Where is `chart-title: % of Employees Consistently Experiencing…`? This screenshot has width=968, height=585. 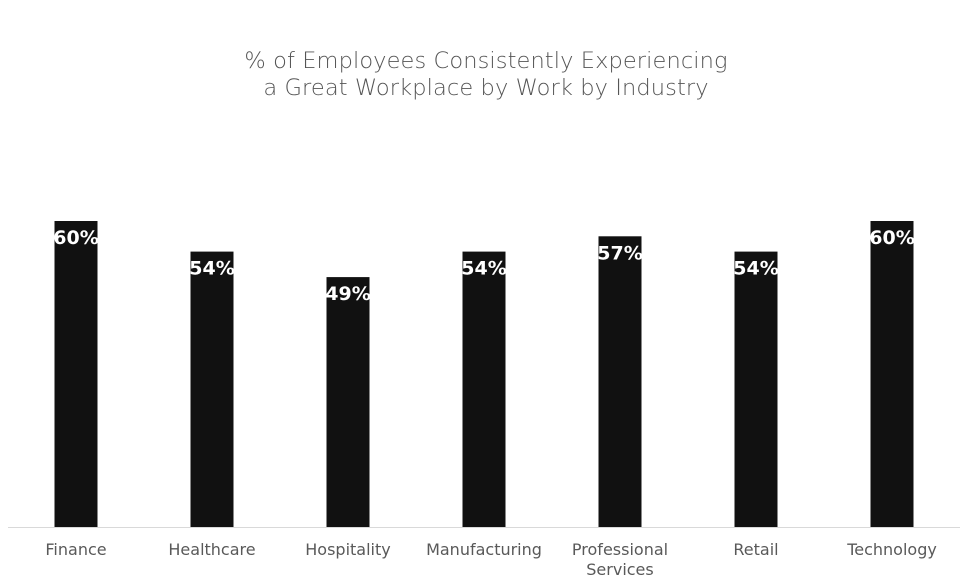
chart-title: % of Employees Consistently Experiencing… is located at coordinates (485, 74).